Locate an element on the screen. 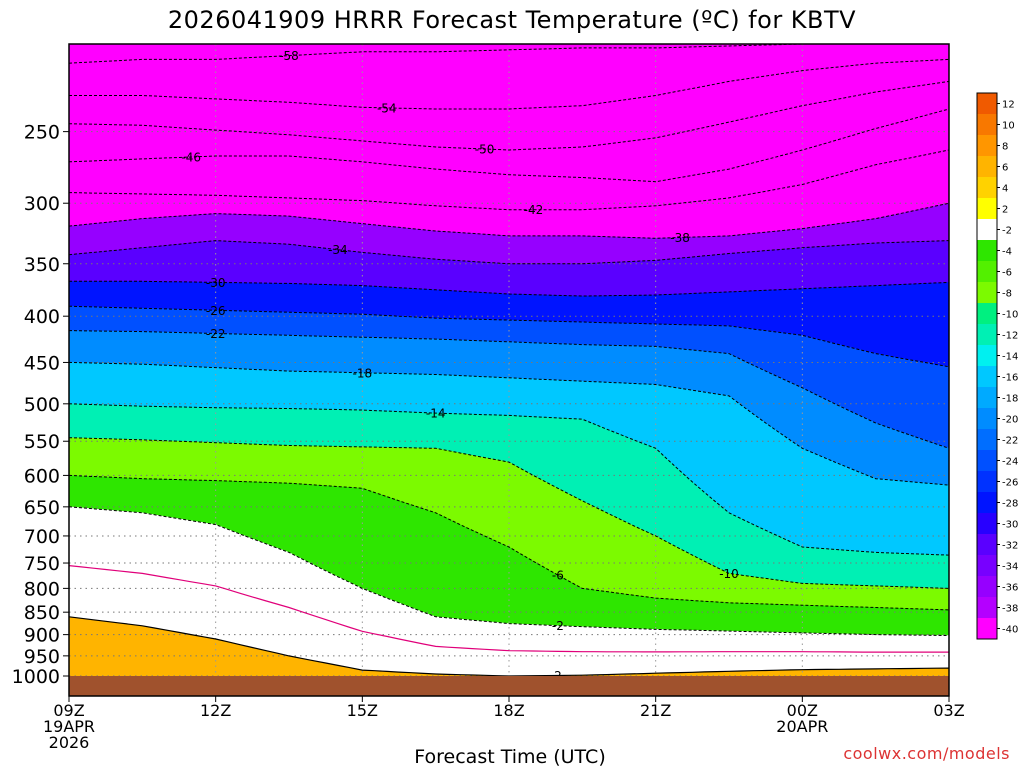 Image resolution: width=1024 pixels, height=768 pixels. x-tick-label: 2026 is located at coordinates (69, 742).